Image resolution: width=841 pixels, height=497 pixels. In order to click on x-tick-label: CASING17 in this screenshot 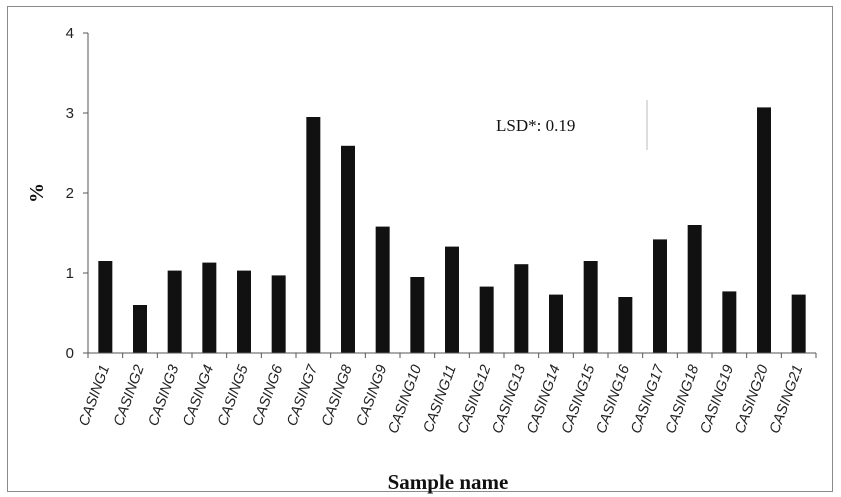, I will do `click(648, 399)`.